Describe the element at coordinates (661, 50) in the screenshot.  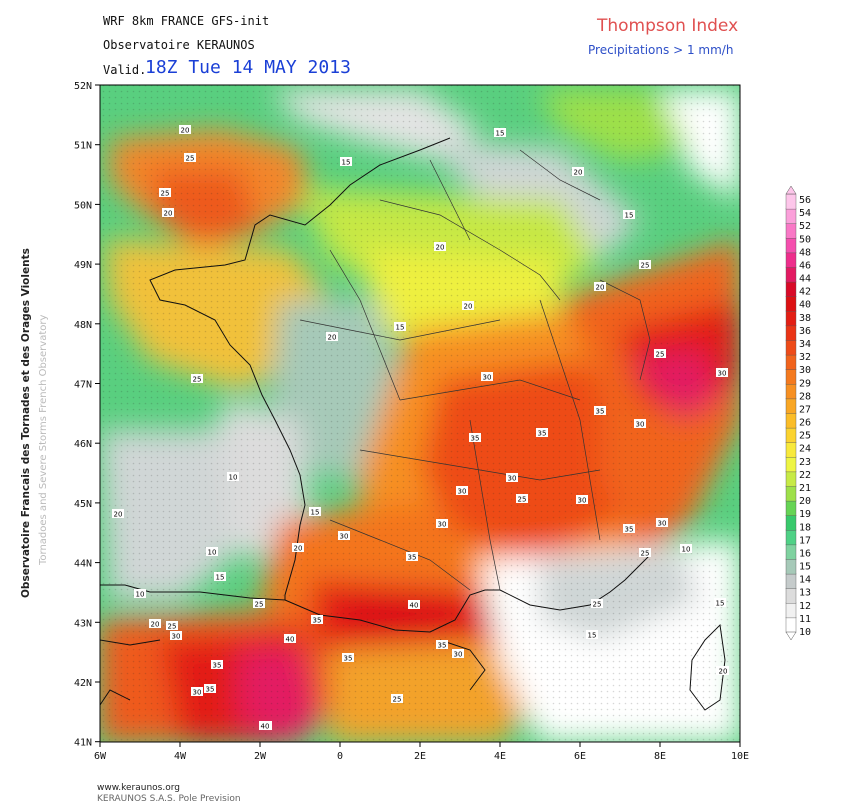
I see `precipitation-note: Precipitations > 1 mm/h` at that location.